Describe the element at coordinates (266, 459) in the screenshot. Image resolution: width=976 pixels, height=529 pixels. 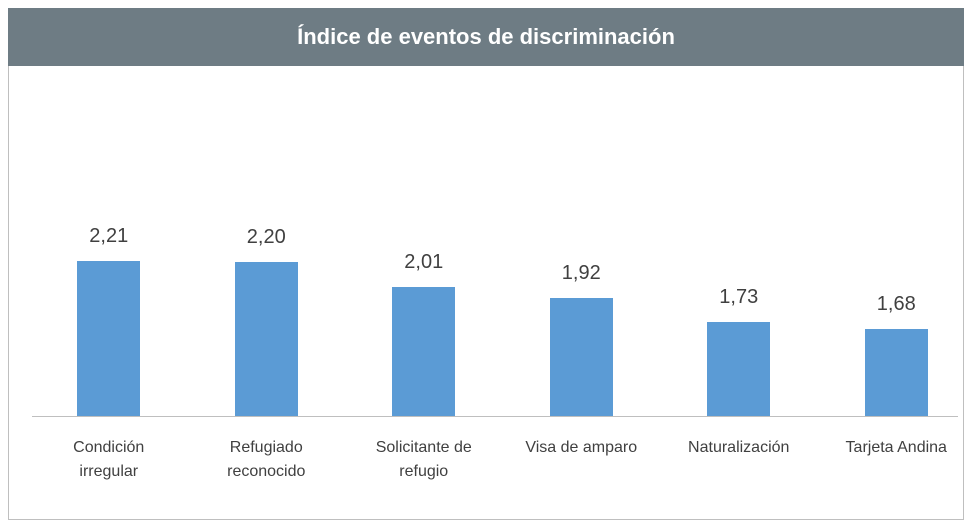
I see `x-tick-label: Refugiado reconocido` at that location.